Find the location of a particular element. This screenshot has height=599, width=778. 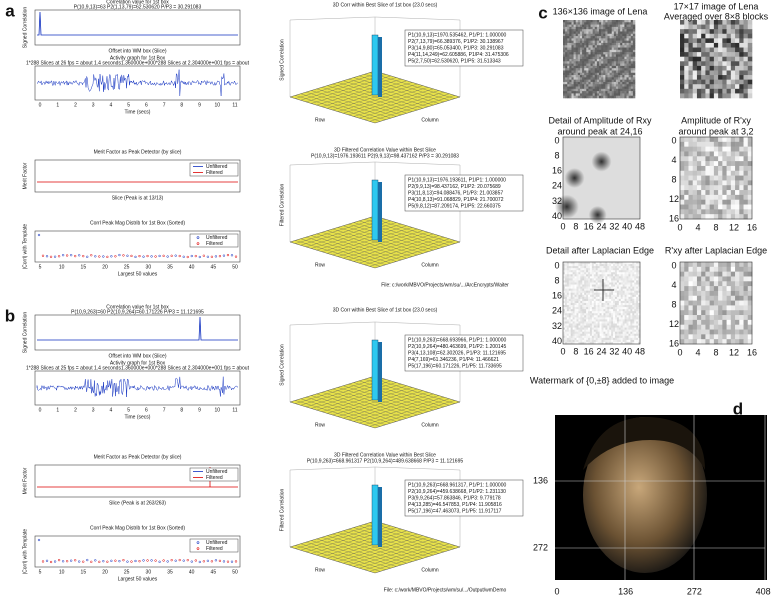

label: 32 is located at coordinates (614, 351).